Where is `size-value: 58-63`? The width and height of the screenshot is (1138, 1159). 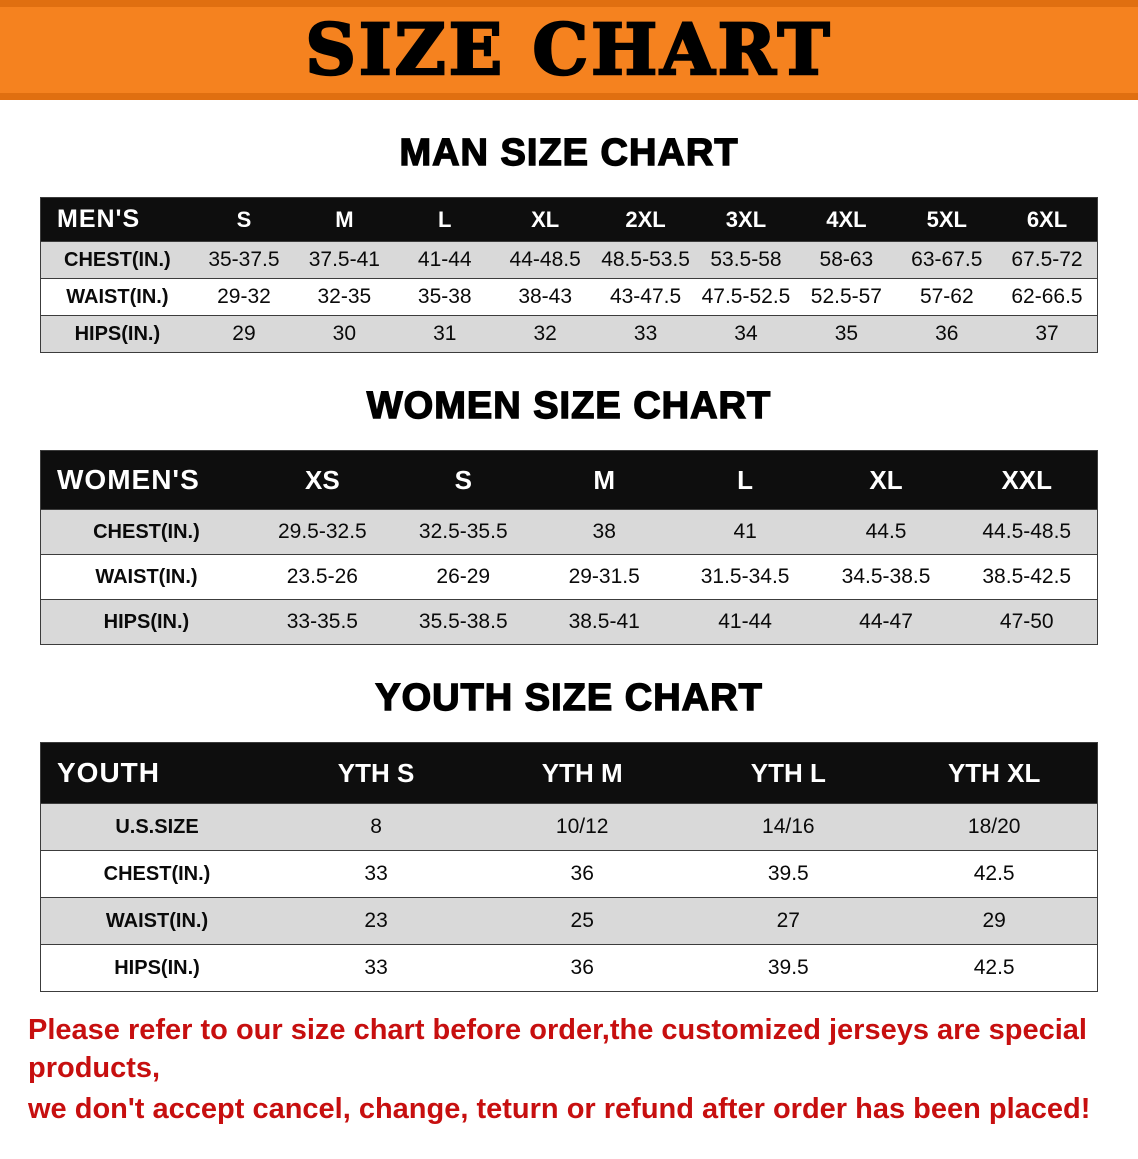
size-value: 58-63 is located at coordinates (846, 259).